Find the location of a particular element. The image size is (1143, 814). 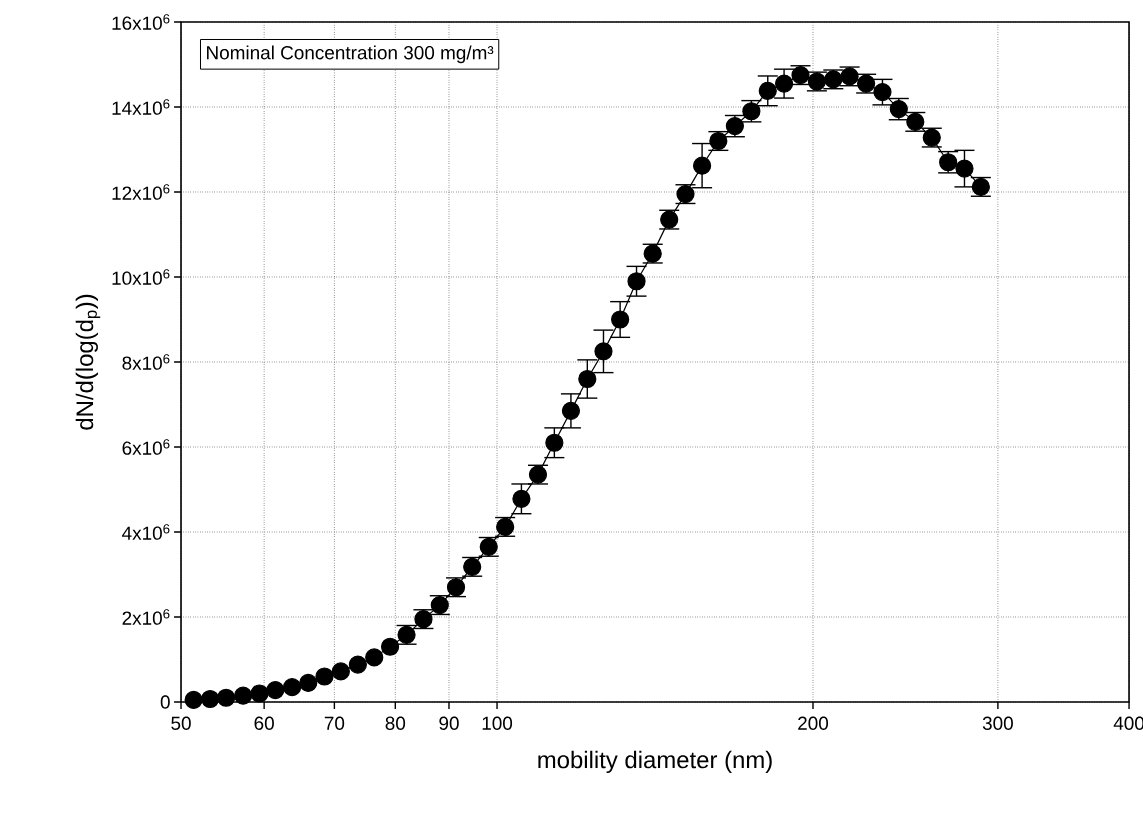

x-tick-label: 100 is located at coordinates (497, 723).